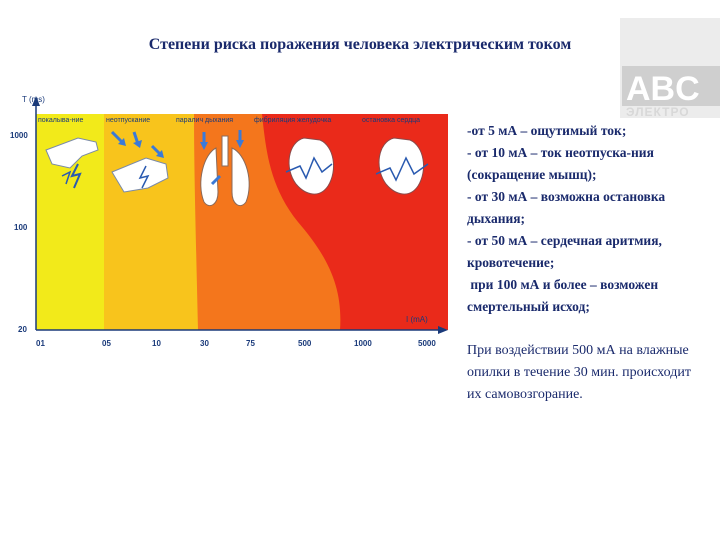 The image size is (720, 540). Describe the element at coordinates (204, 343) in the screenshot. I see `x-tick-label: 30` at that location.